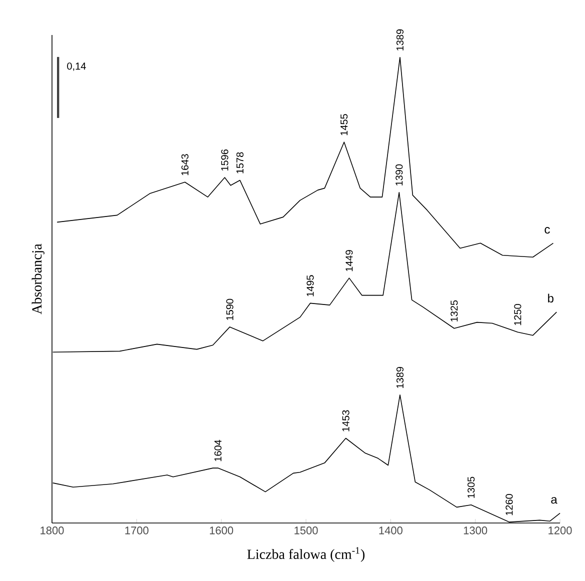  Describe the element at coordinates (218, 451) in the screenshot. I see `annotation: 1604` at that location.